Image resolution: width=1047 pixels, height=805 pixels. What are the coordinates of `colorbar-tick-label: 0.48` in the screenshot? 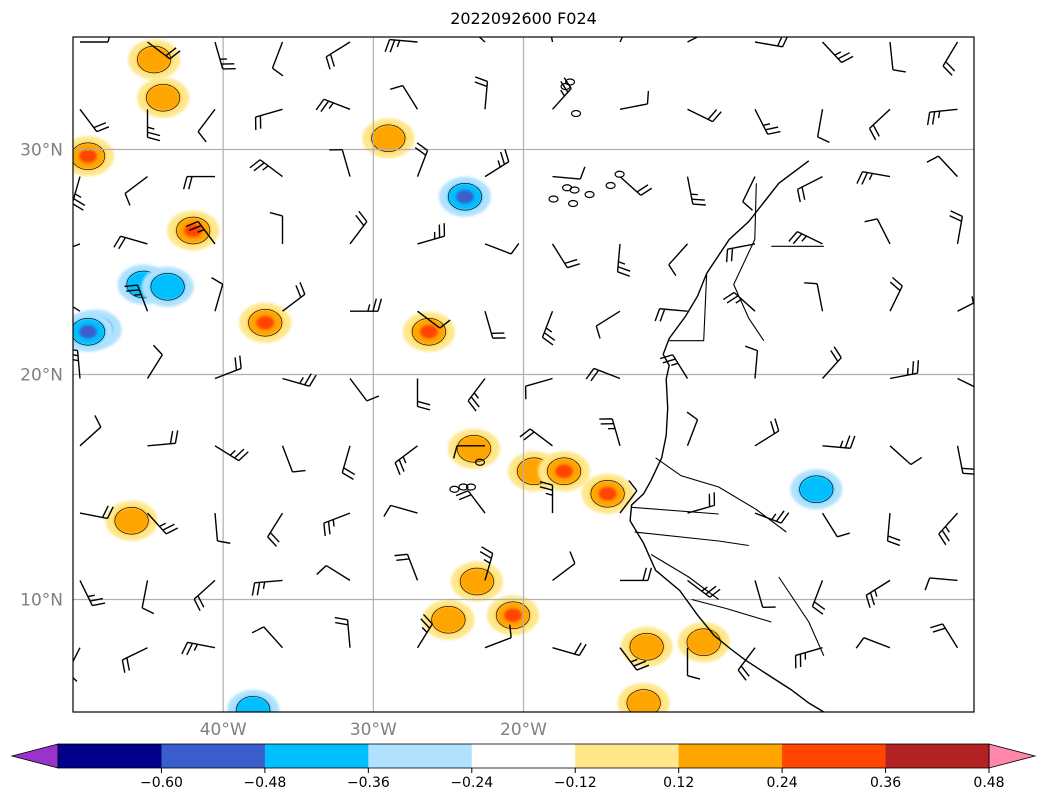 It's located at (988, 783).